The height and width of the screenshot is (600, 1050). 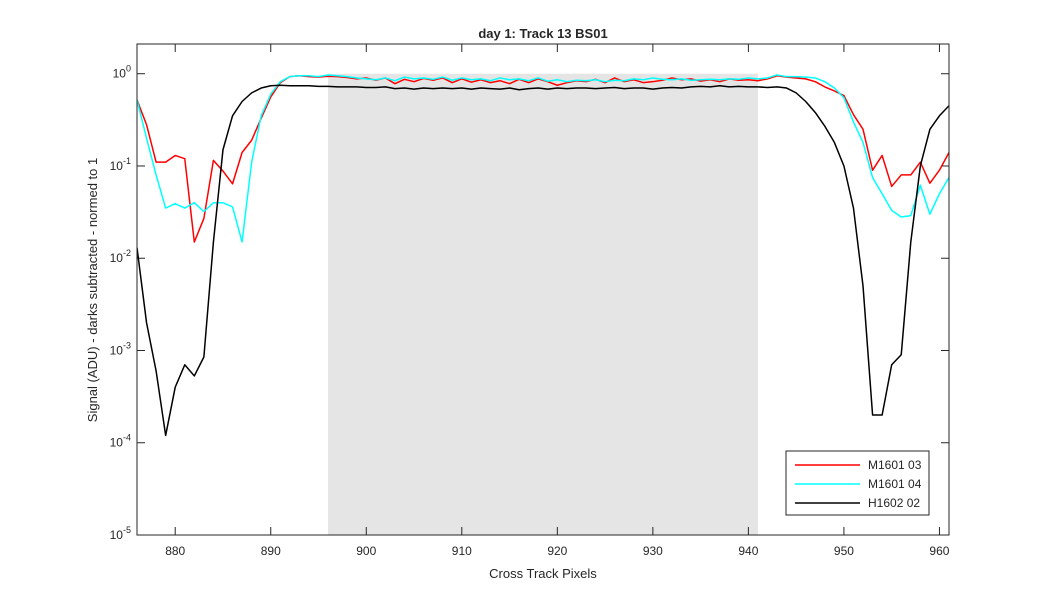 I want to click on y-tick-label: 10⁻³, so click(x=120, y=348).